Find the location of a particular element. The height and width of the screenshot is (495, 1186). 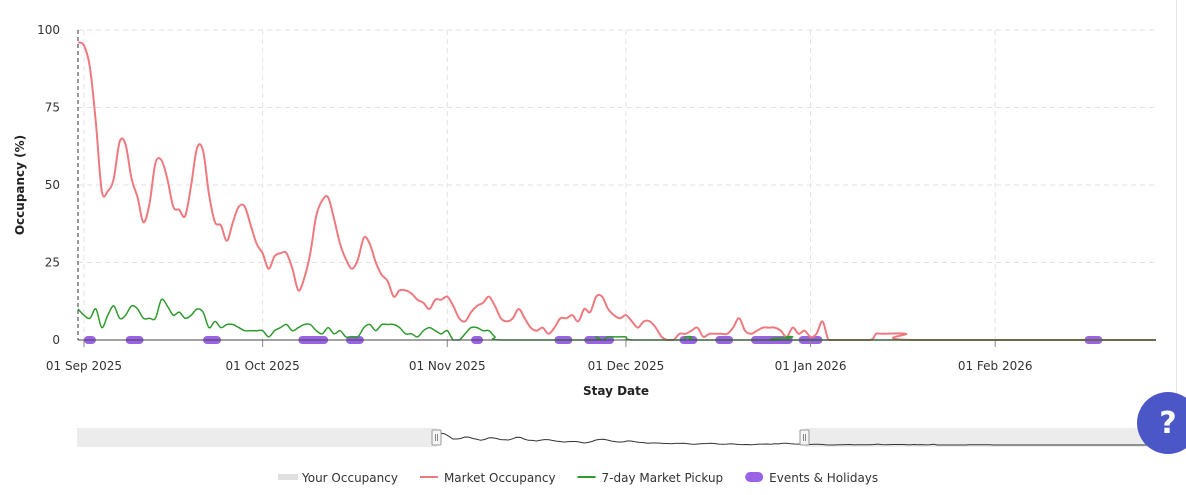

help-button: ? is located at coordinates (1161, 423).